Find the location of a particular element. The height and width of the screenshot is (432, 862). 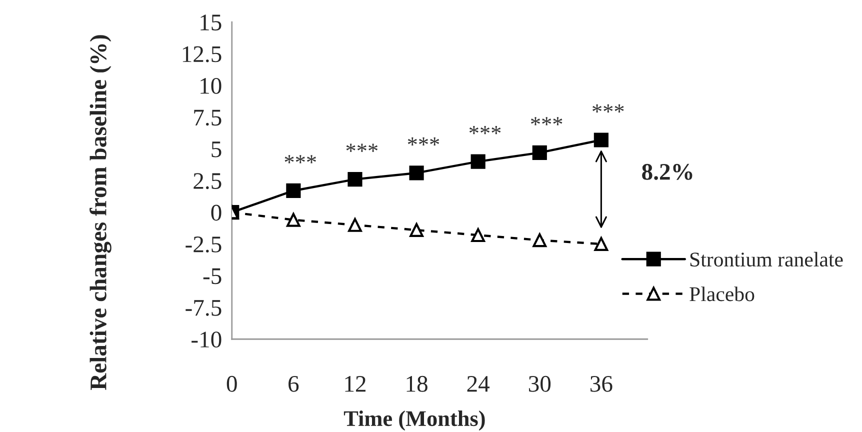

x-tick-label: 12 is located at coordinates (355, 384).